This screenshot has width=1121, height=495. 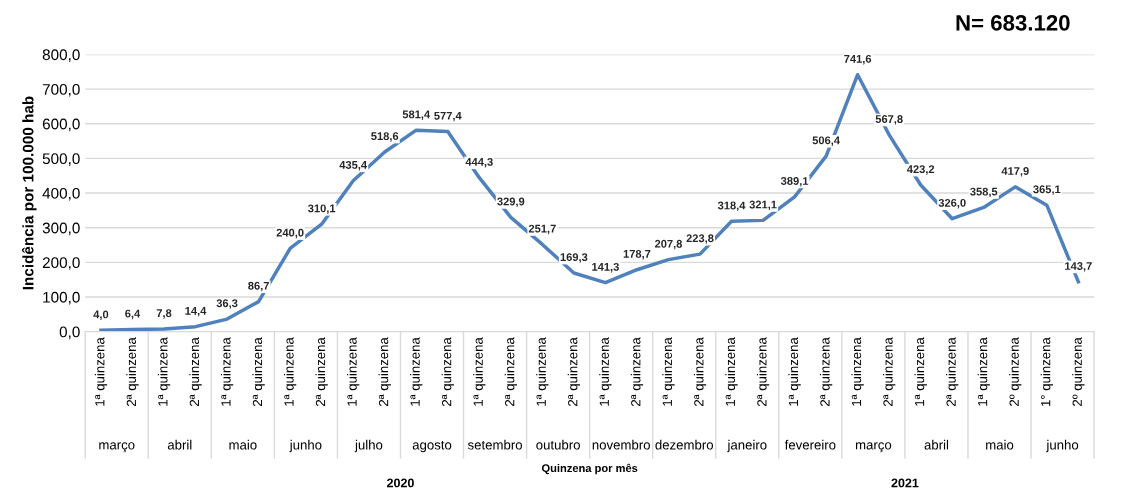 What do you see at coordinates (574, 258) in the screenshot?
I see `data-label: 169,3` at bounding box center [574, 258].